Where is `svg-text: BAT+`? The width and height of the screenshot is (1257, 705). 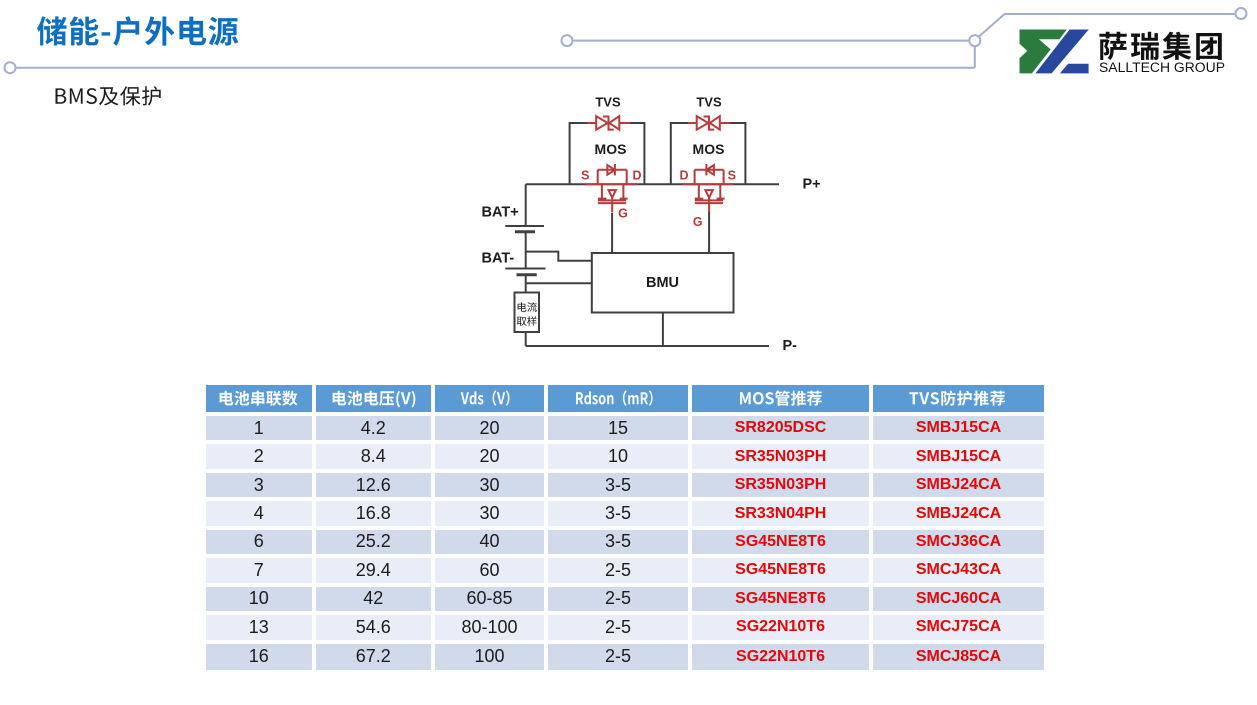
svg-text: BAT+ is located at coordinates (500, 213).